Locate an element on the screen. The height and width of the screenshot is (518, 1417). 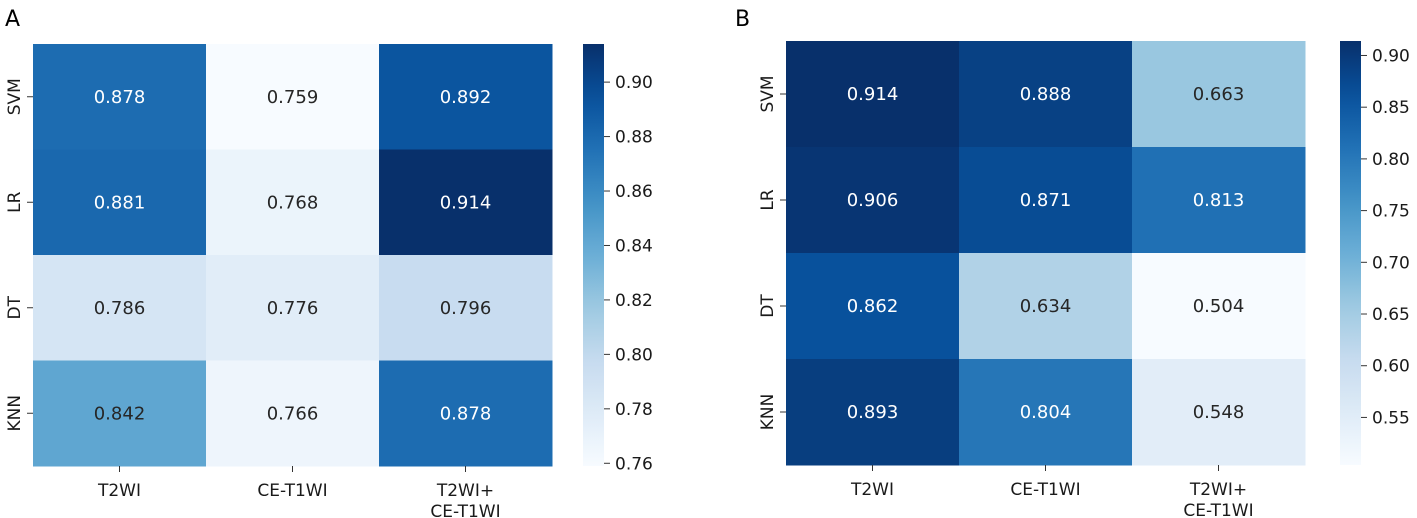
colorbar-tick-label: 0.60 is located at coordinates (1391, 367).